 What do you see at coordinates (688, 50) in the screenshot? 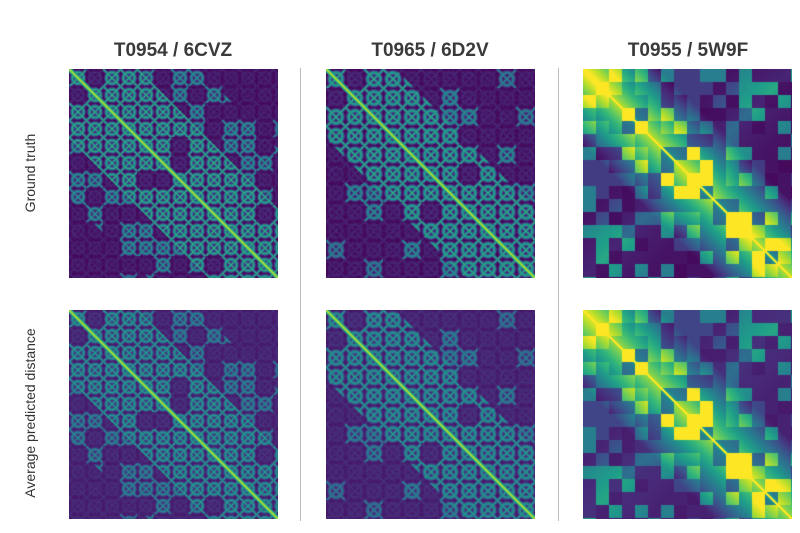
I see `column-title-t0955: T0955 / 5W9F` at bounding box center [688, 50].